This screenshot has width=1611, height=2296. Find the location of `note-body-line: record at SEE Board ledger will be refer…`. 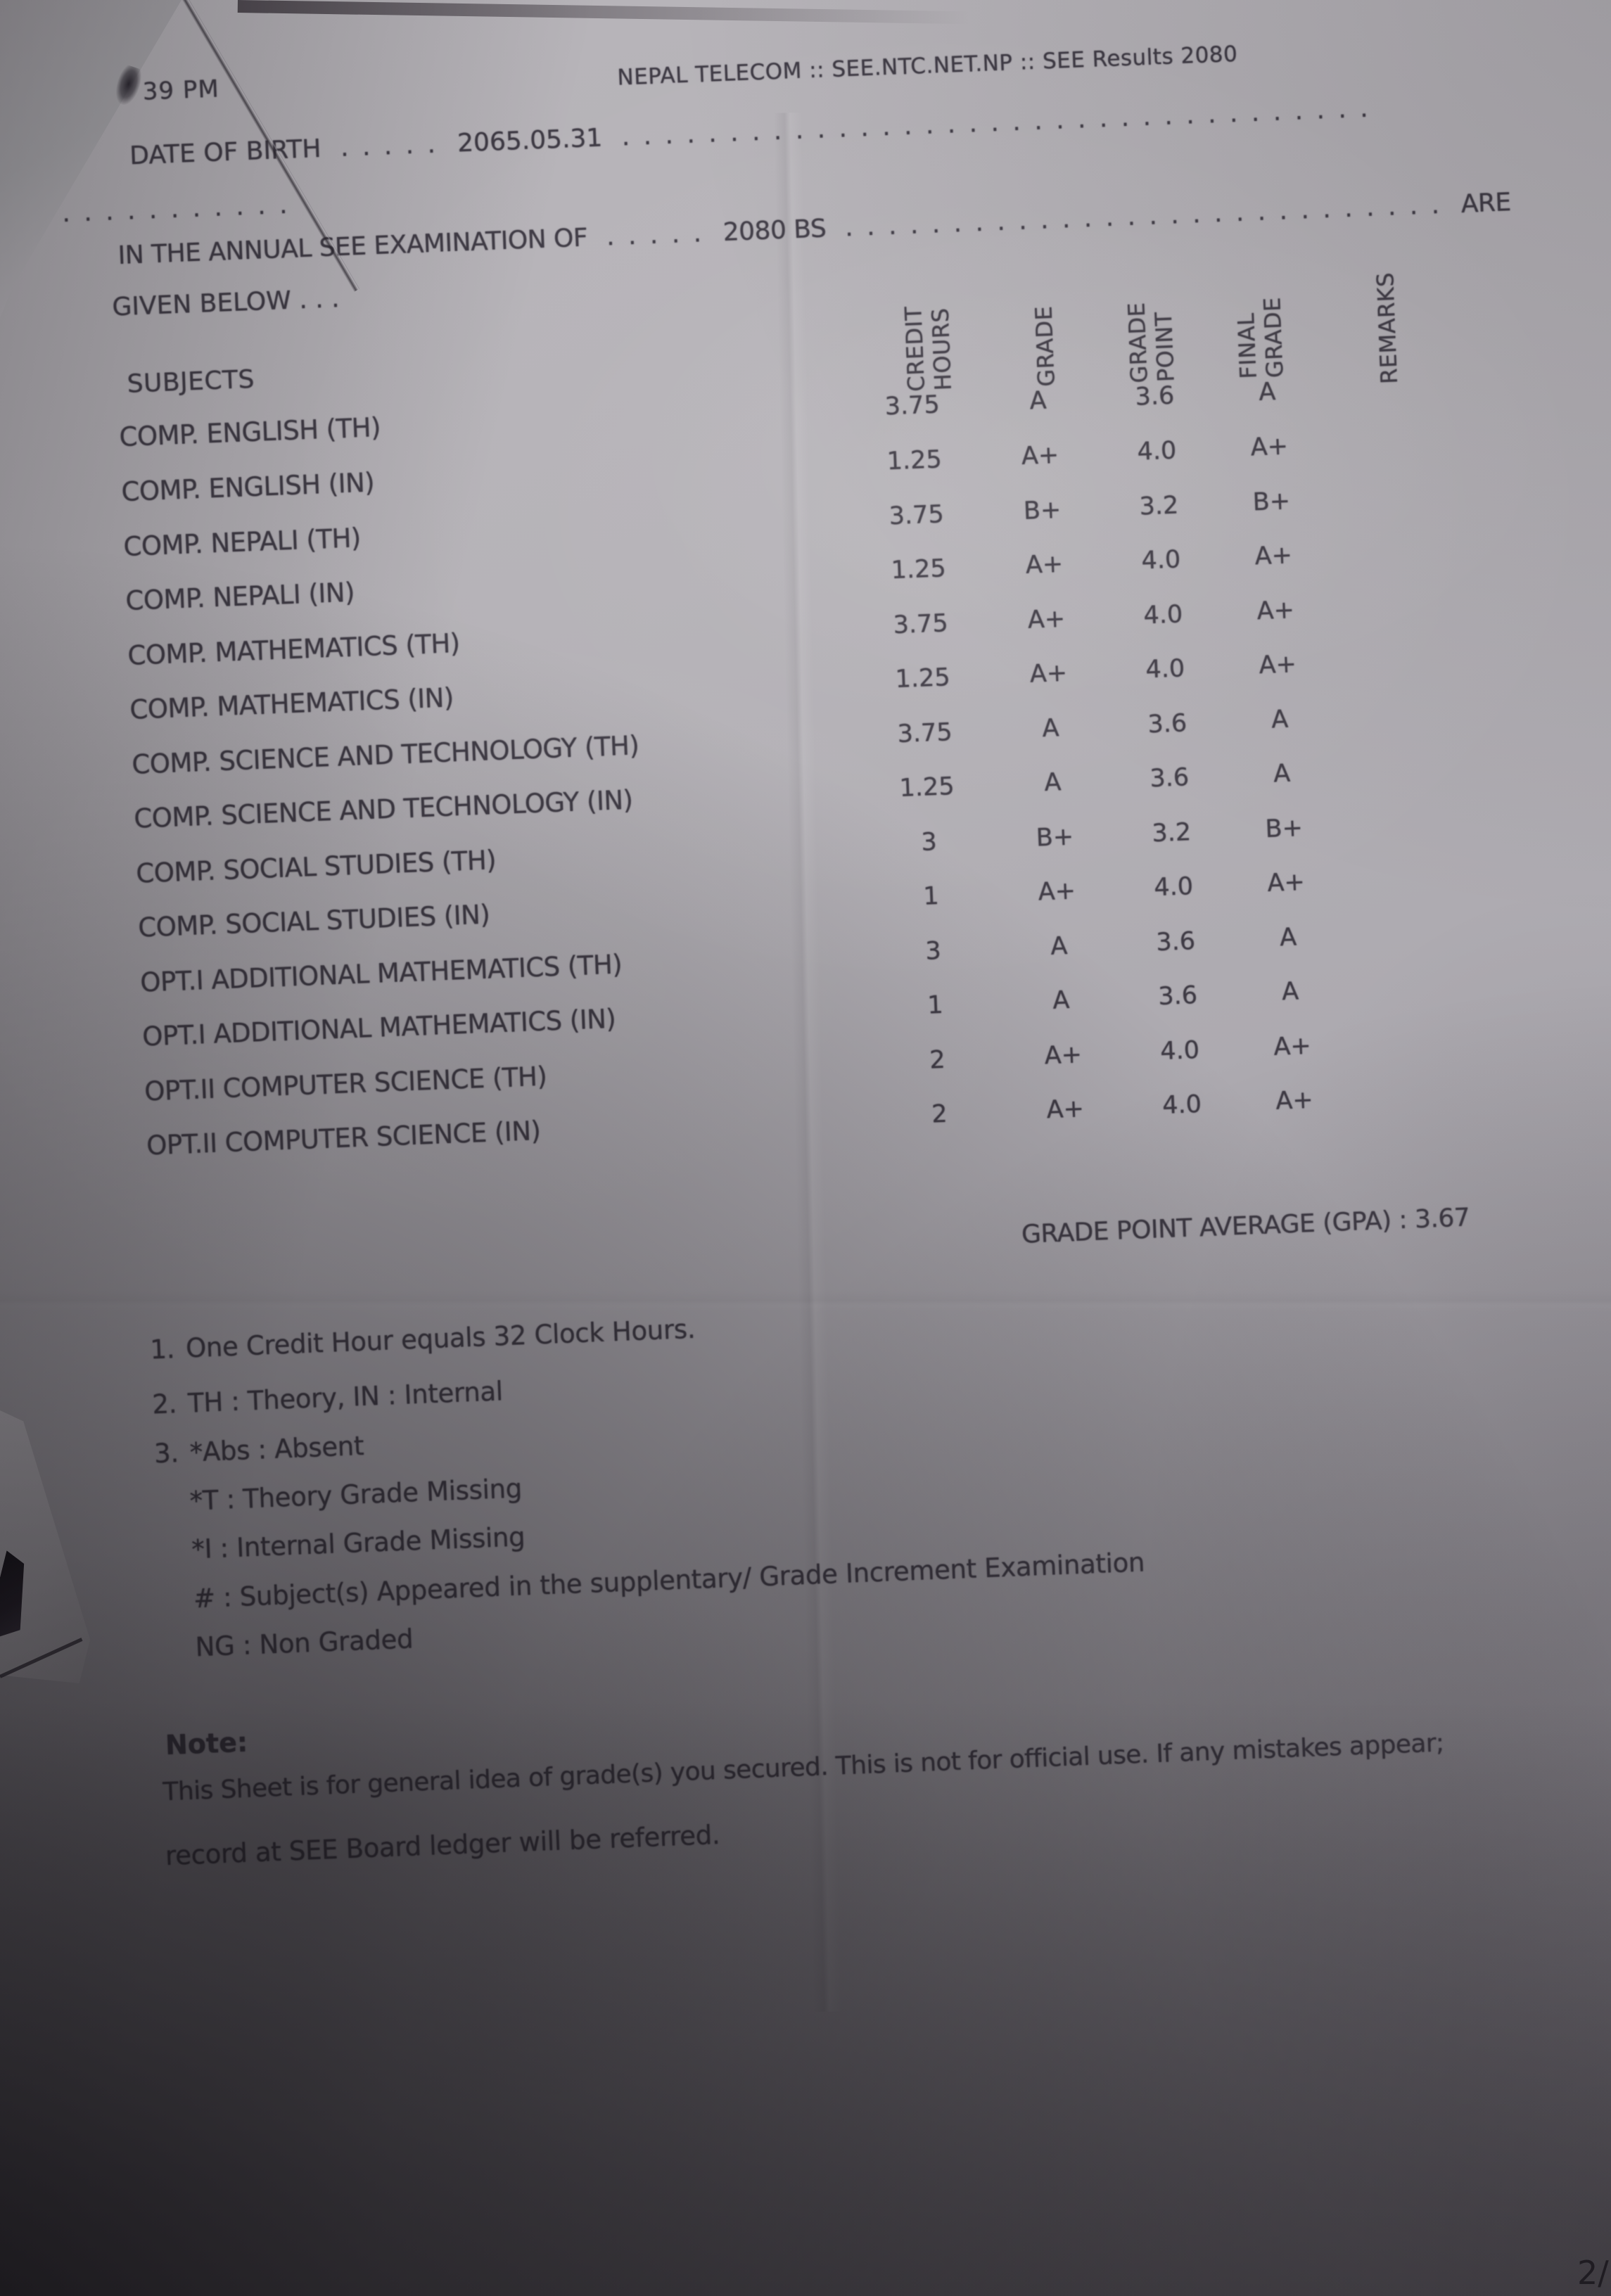

note-body-line: record at SEE Board ledger will be refer… is located at coordinates (443, 1846).